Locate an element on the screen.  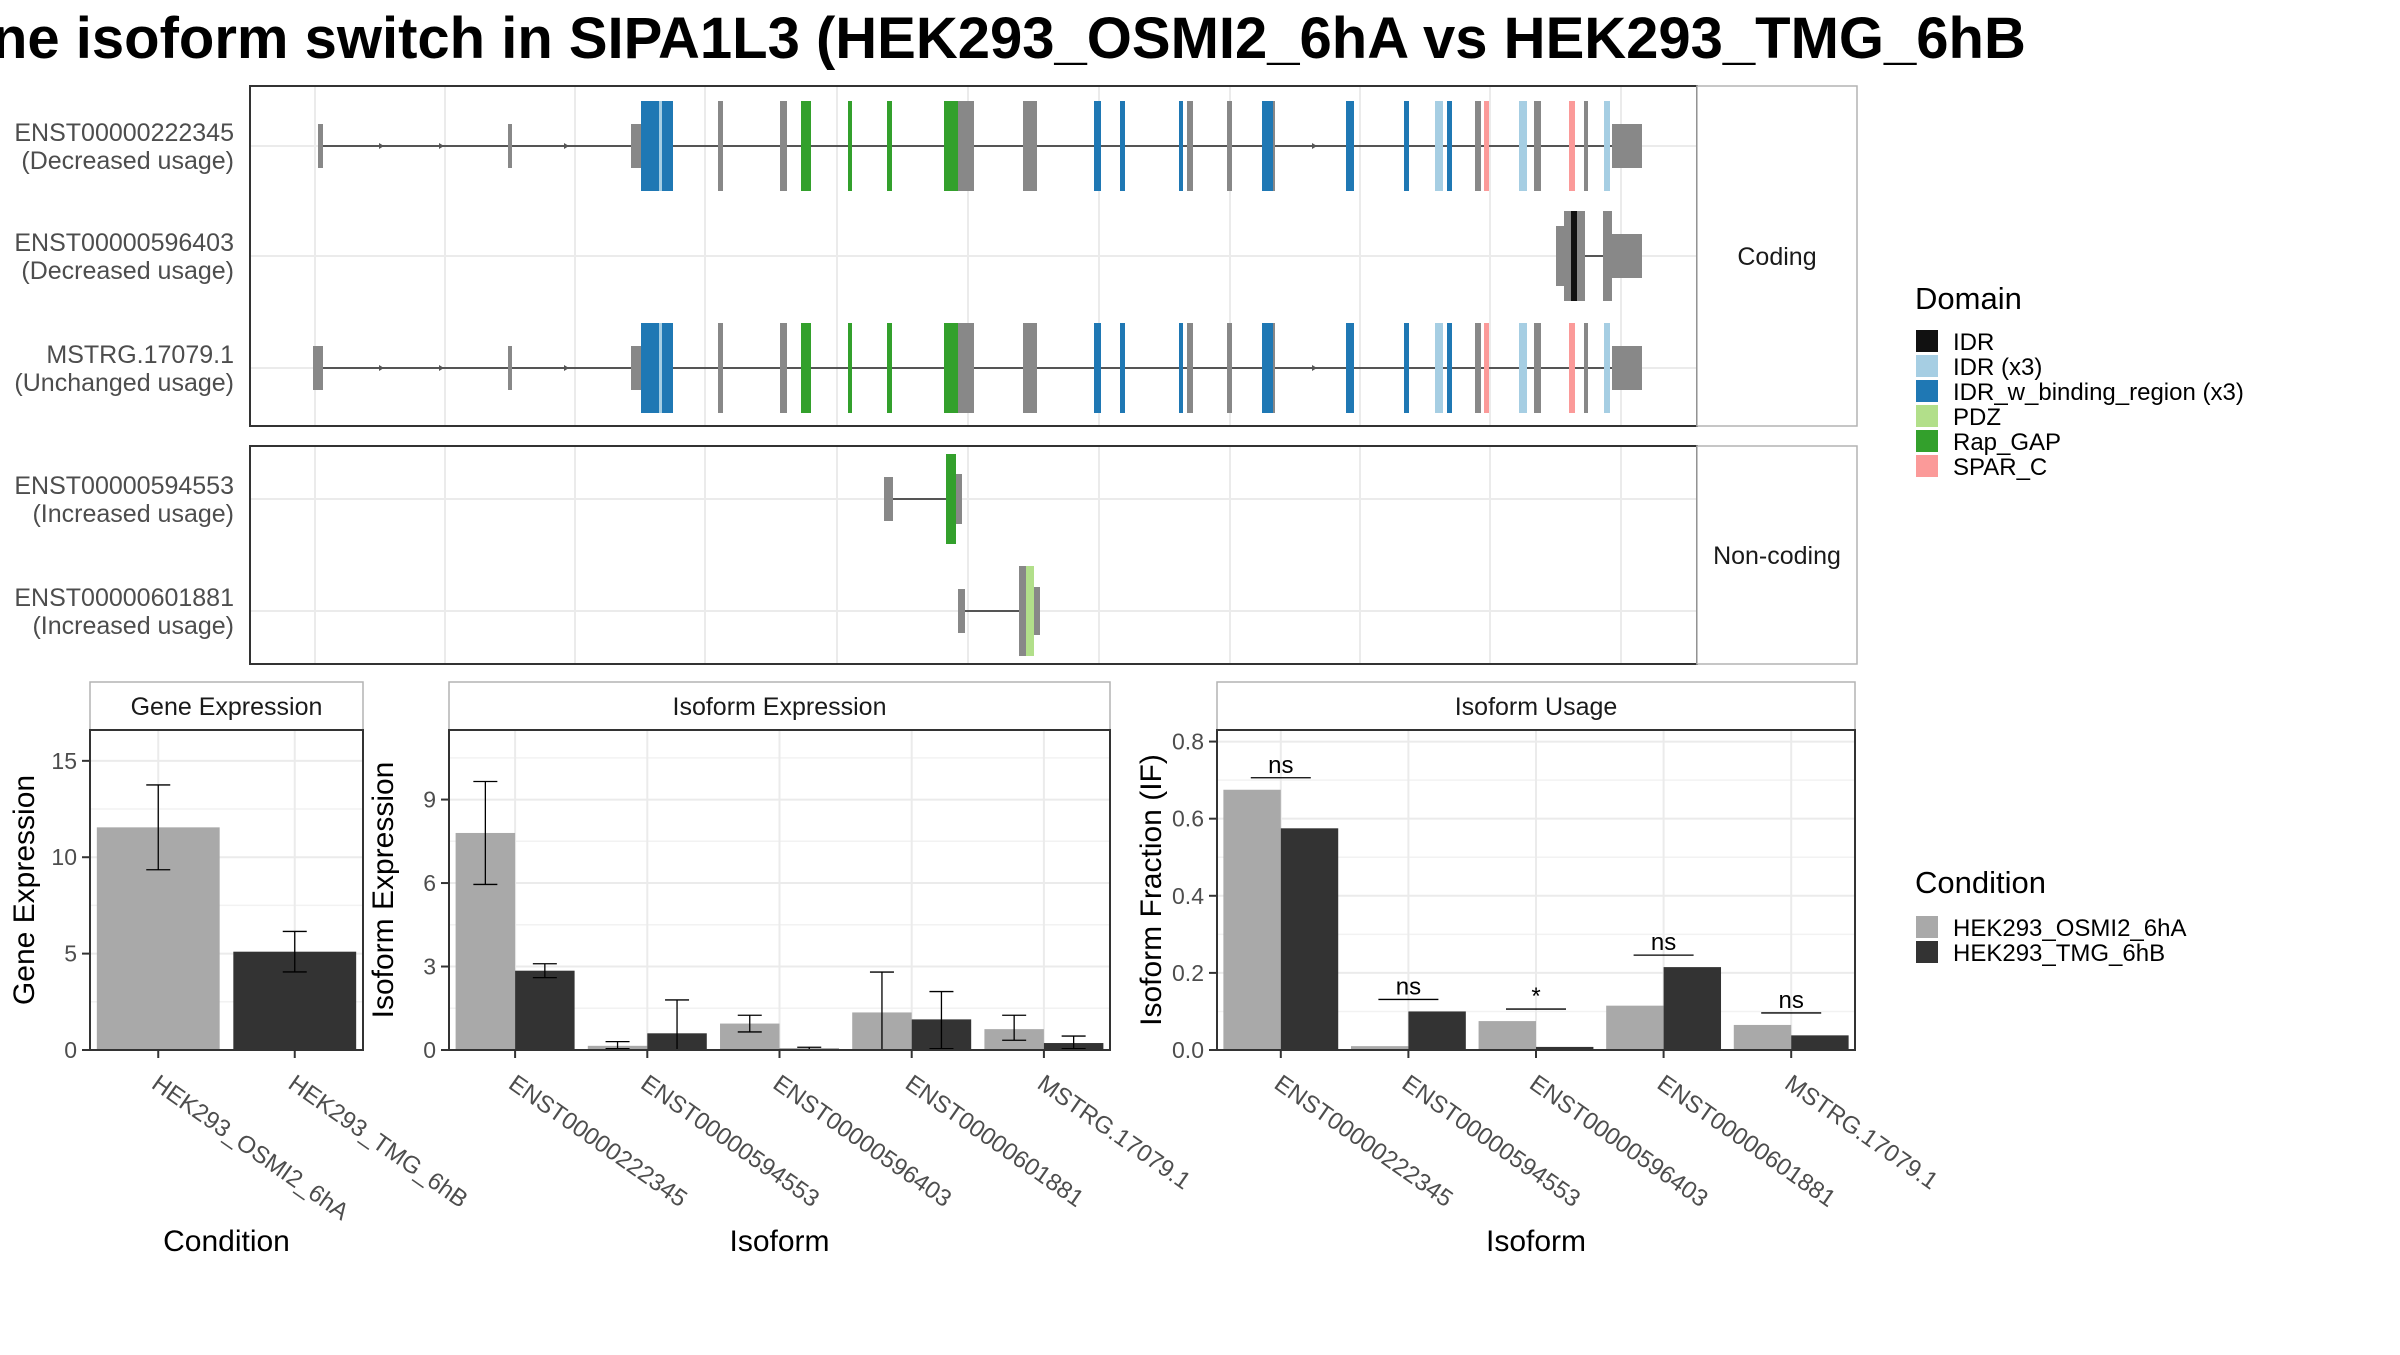
y-tick-label: 10 is located at coordinates (64, 857).